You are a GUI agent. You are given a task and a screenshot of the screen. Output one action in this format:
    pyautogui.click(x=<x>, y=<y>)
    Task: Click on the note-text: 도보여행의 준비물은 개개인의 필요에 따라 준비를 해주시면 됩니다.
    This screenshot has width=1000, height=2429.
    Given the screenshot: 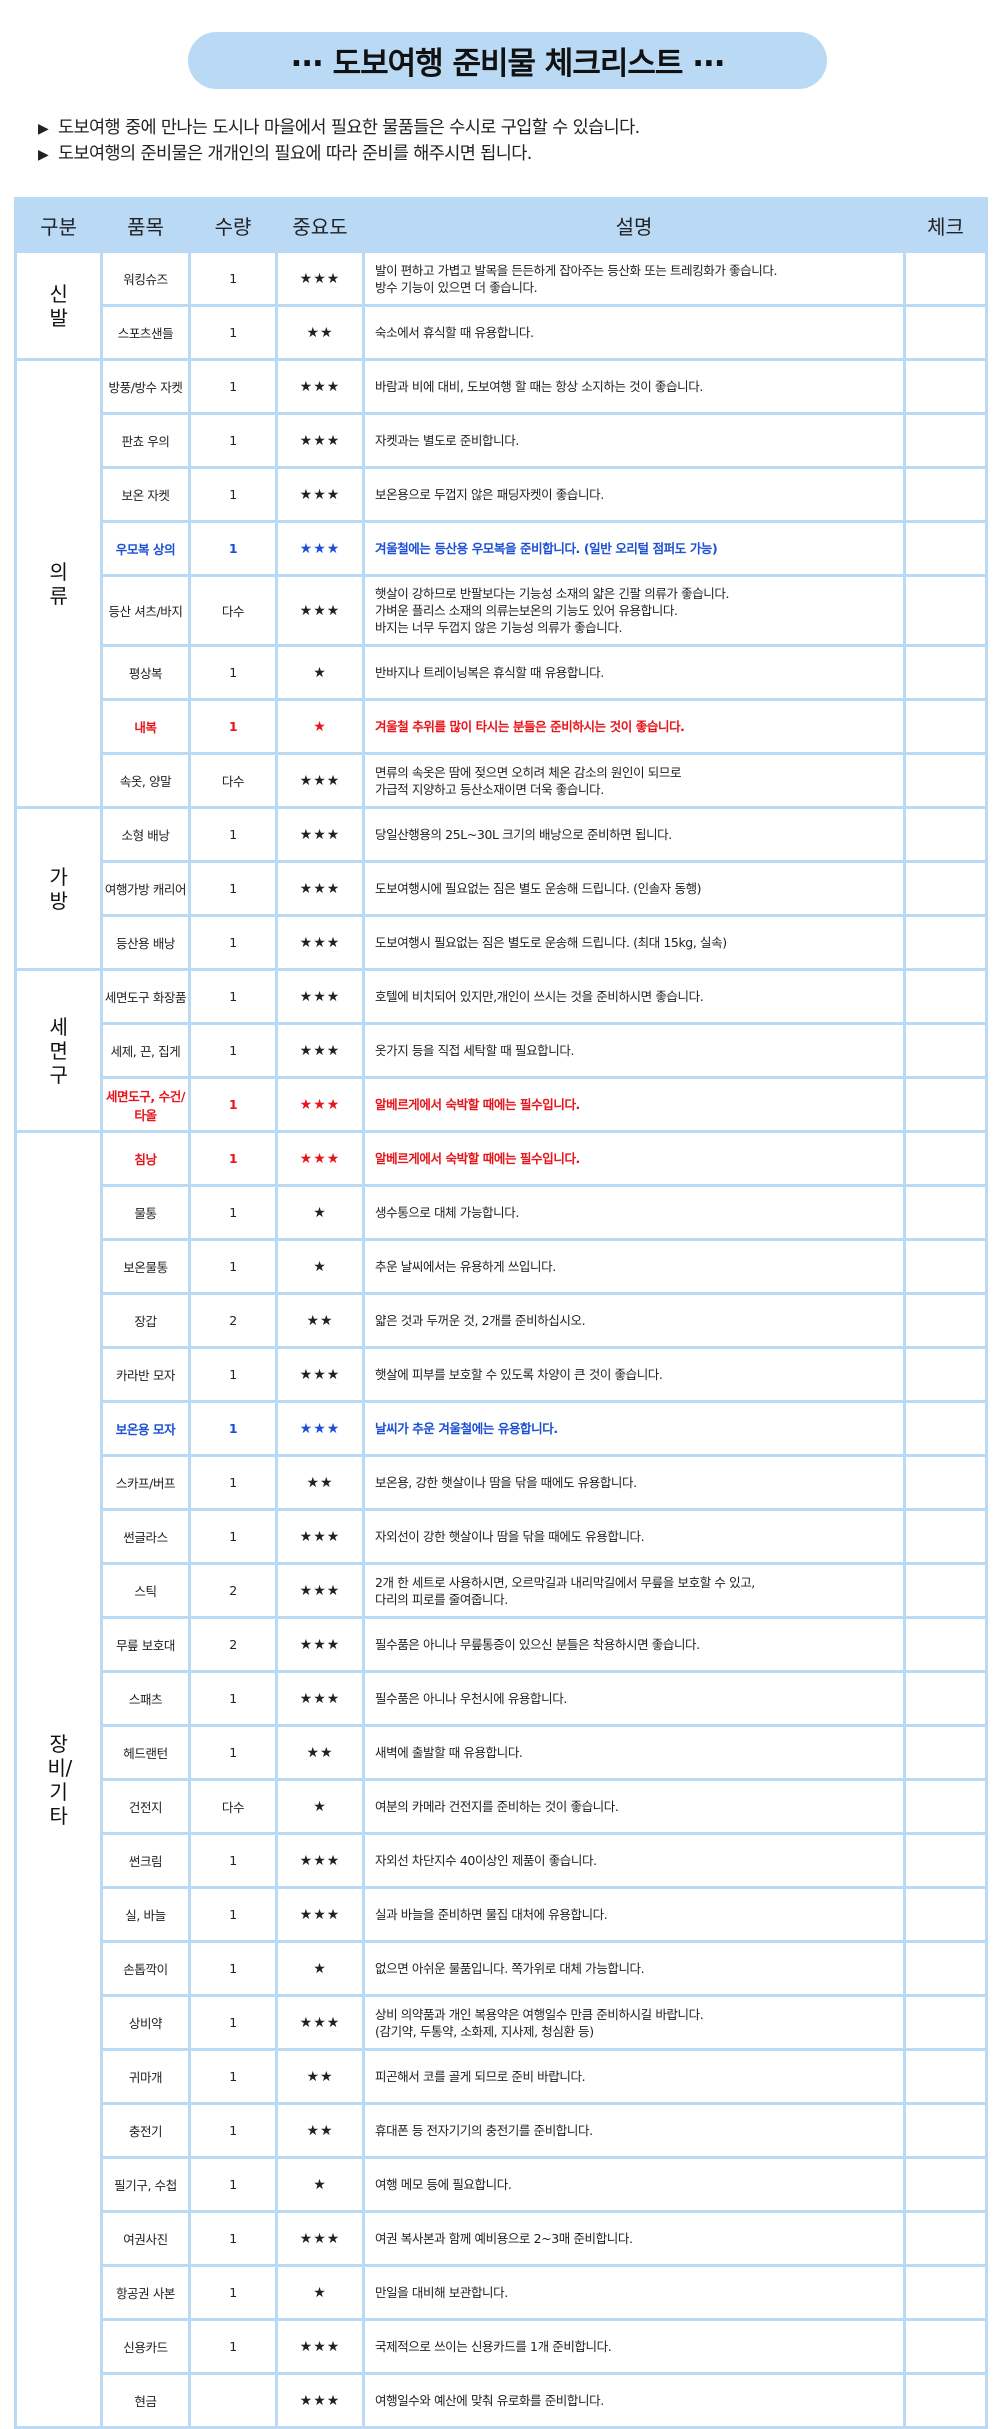 What is the action you would take?
    pyautogui.click(x=295, y=154)
    